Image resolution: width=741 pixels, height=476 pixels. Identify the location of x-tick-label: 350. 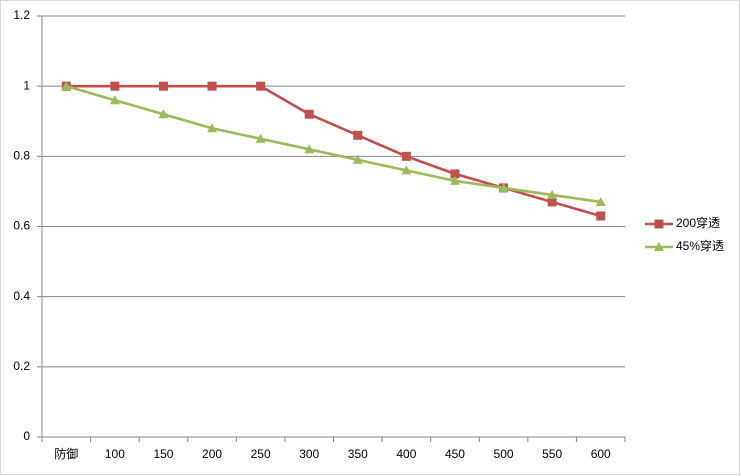
(358, 454).